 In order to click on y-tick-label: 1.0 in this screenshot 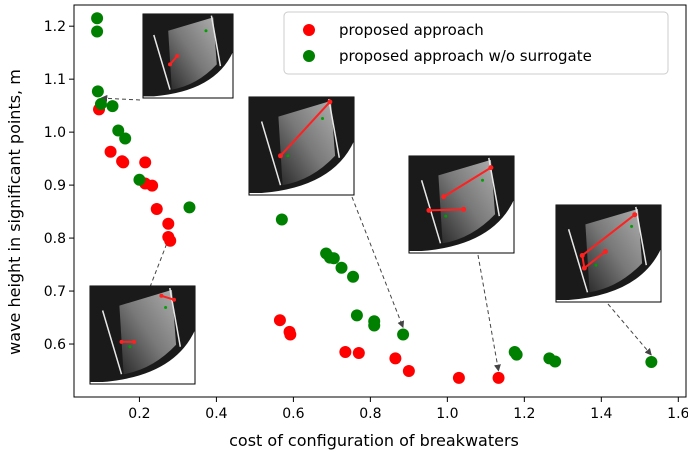, I will do `click(55, 133)`.